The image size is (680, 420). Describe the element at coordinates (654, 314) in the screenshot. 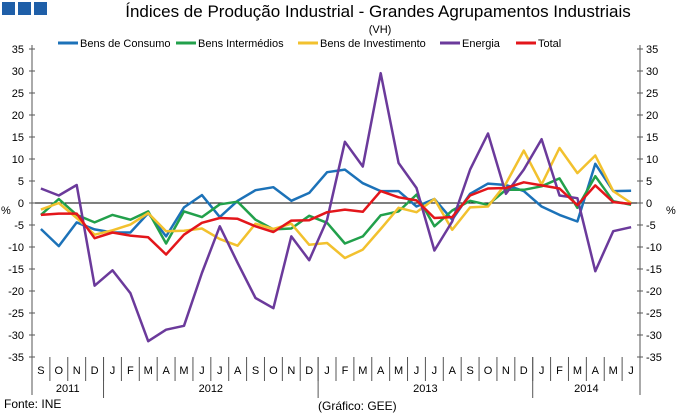

I see `y-tick-label-right: -25` at that location.